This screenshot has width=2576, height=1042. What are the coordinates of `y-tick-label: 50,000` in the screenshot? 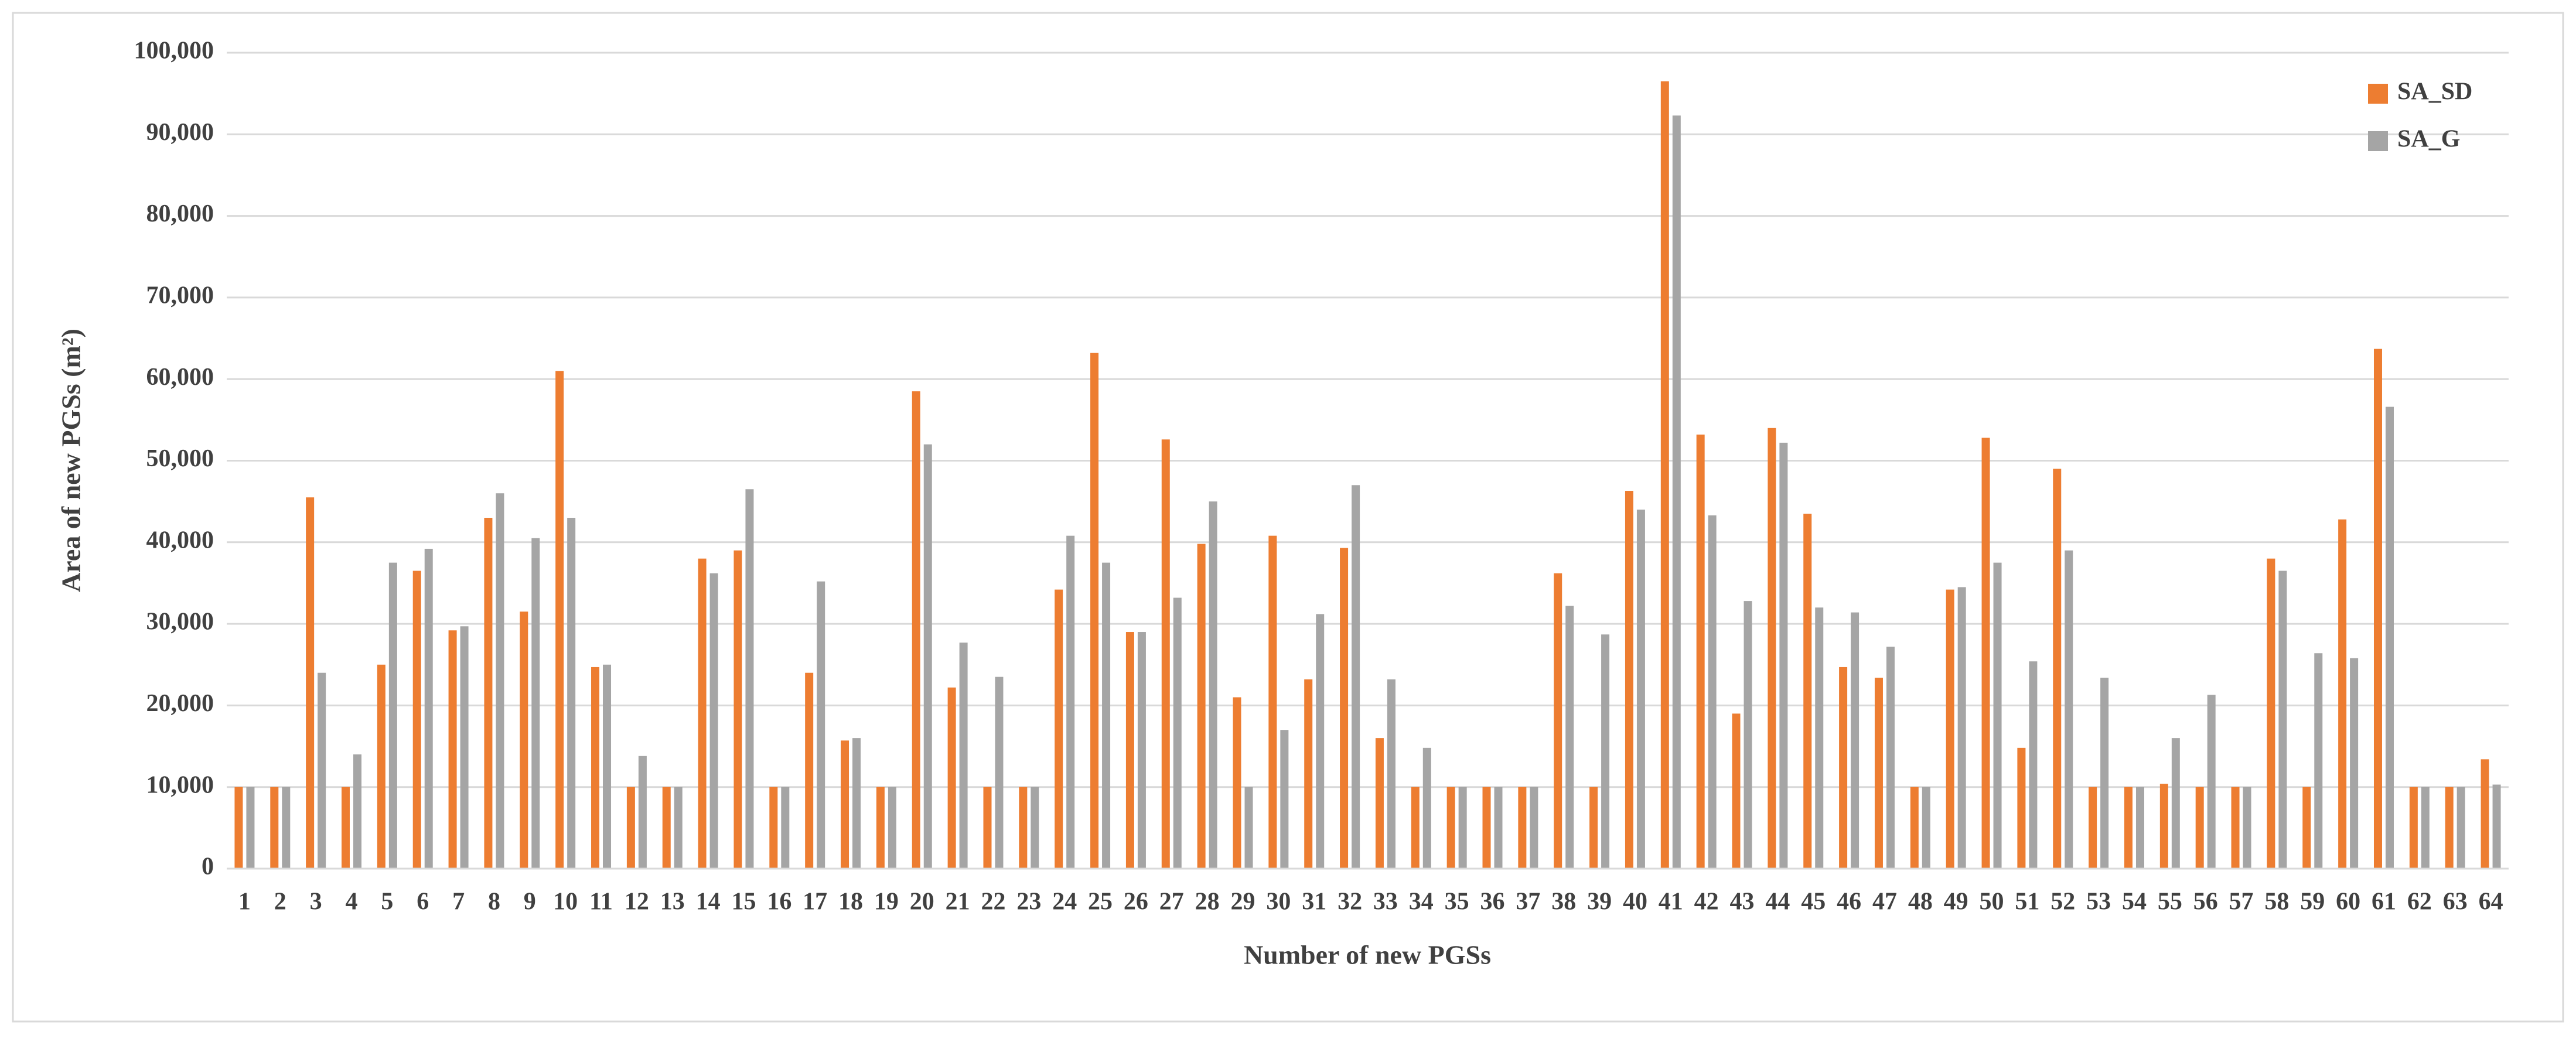 It's located at (180, 459).